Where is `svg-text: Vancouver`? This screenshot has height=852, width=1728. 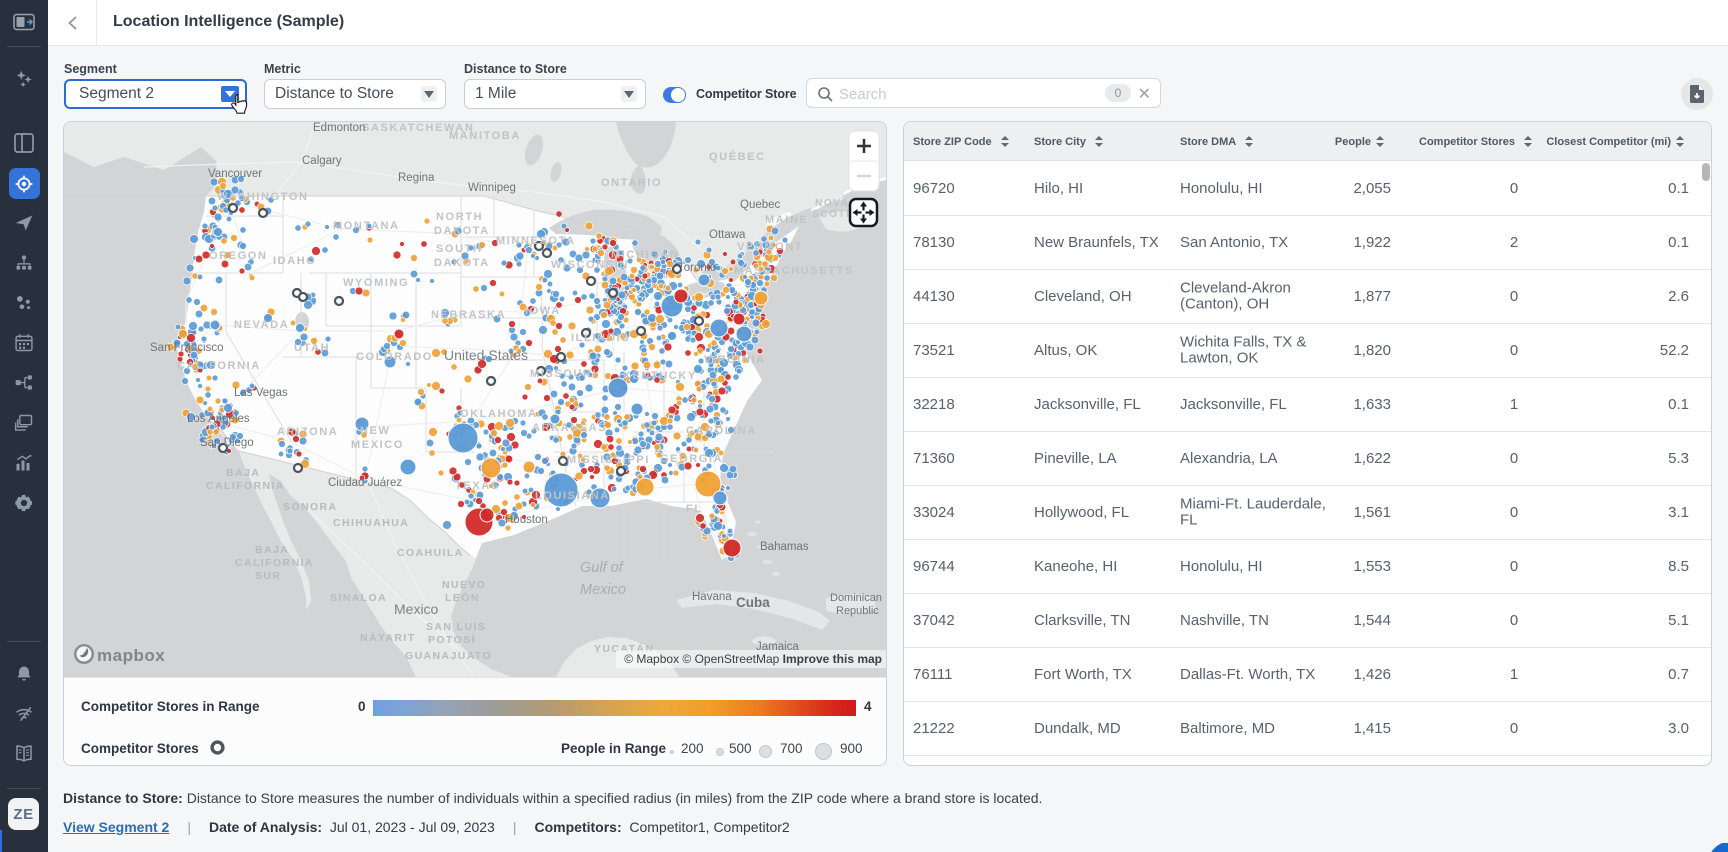 svg-text: Vancouver is located at coordinates (235, 174).